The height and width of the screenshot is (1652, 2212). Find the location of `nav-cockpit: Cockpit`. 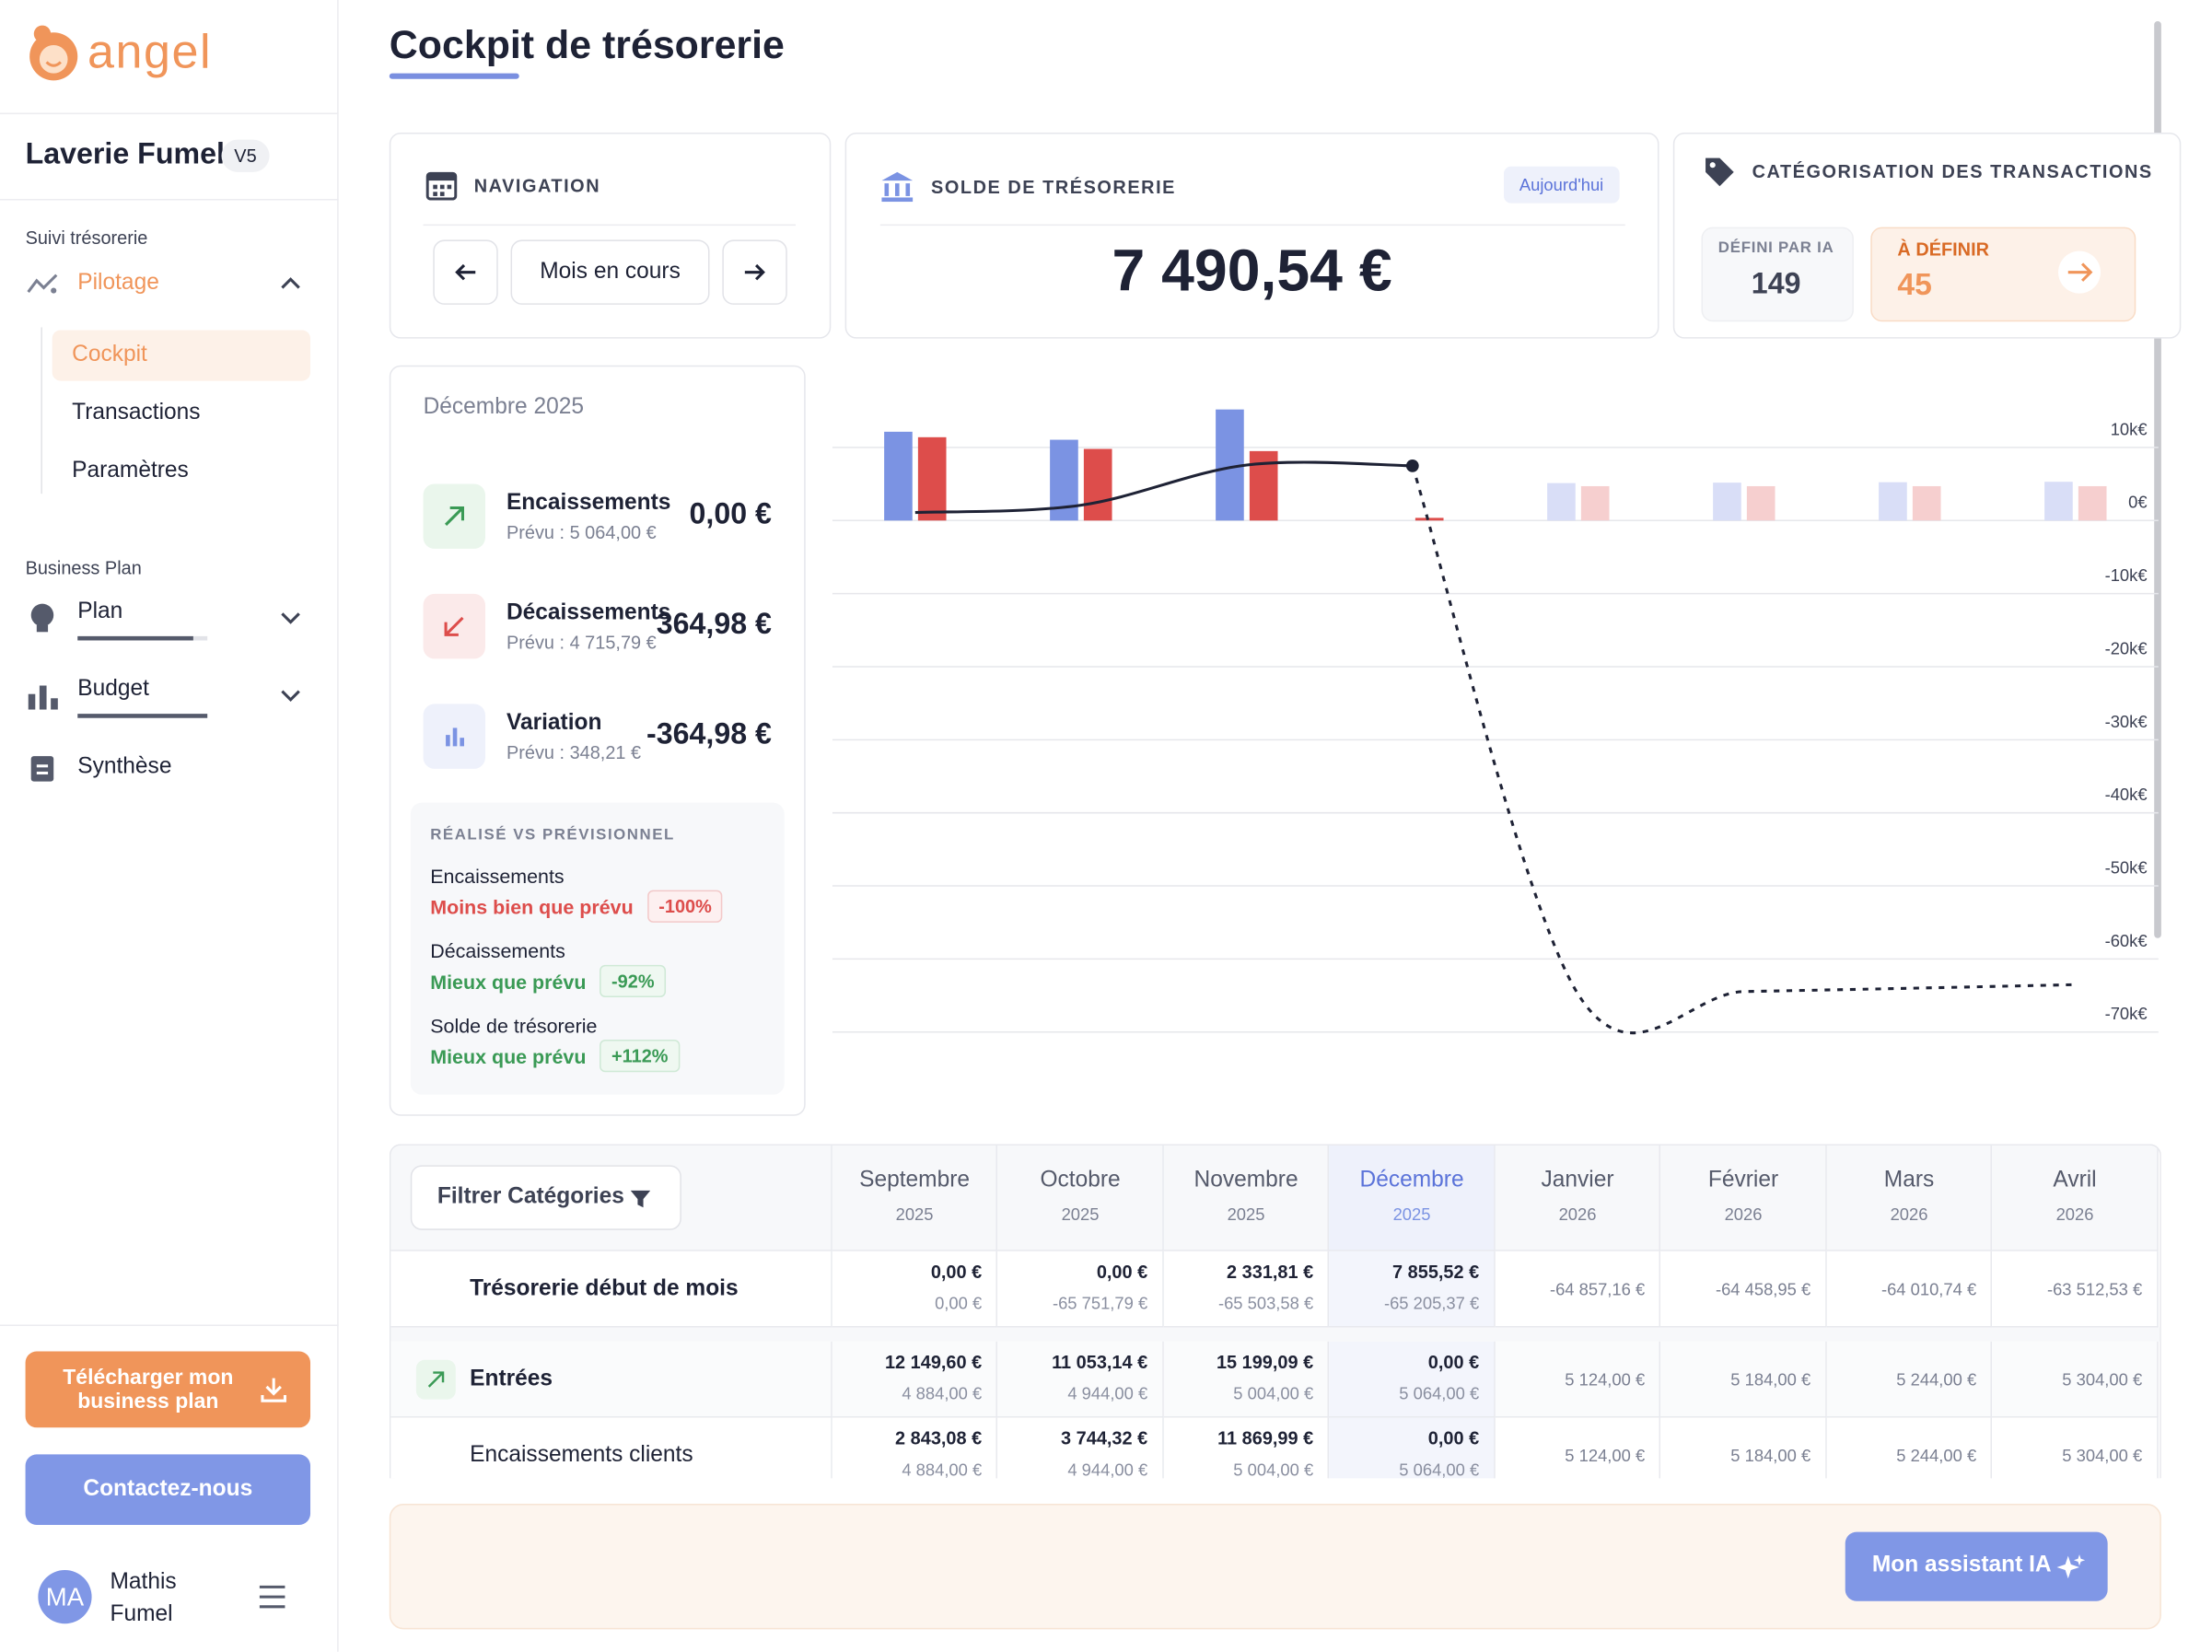

nav-cockpit: Cockpit is located at coordinates (109, 355).